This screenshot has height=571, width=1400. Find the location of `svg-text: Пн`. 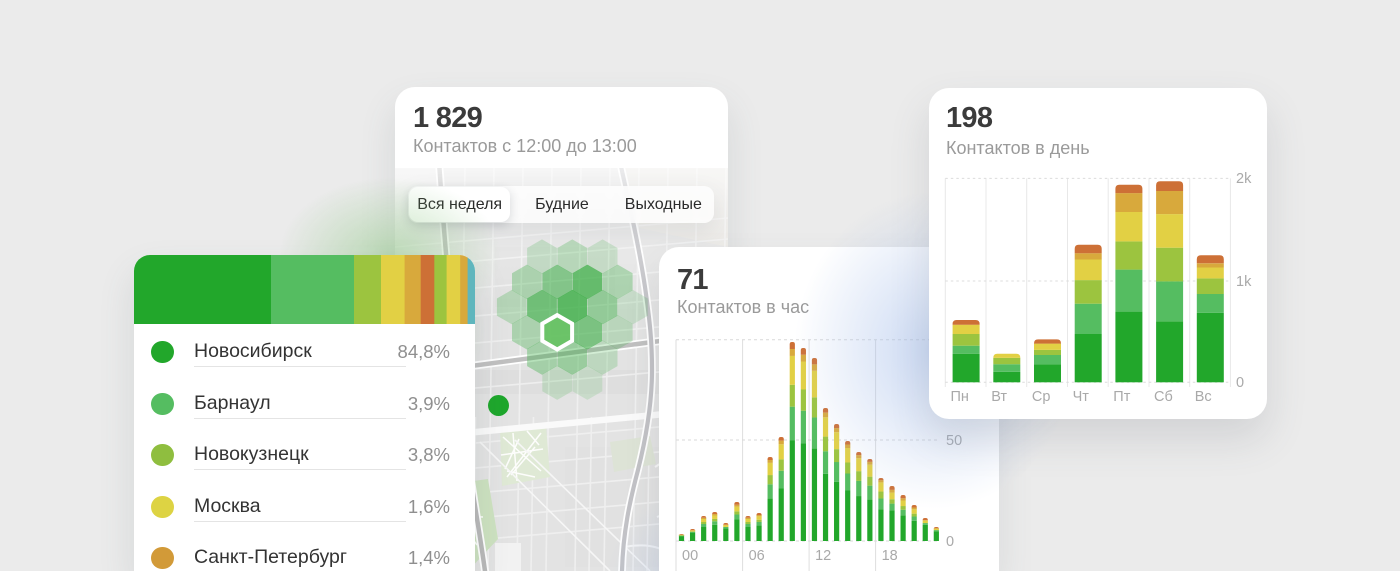

svg-text: Пн is located at coordinates (960, 397).